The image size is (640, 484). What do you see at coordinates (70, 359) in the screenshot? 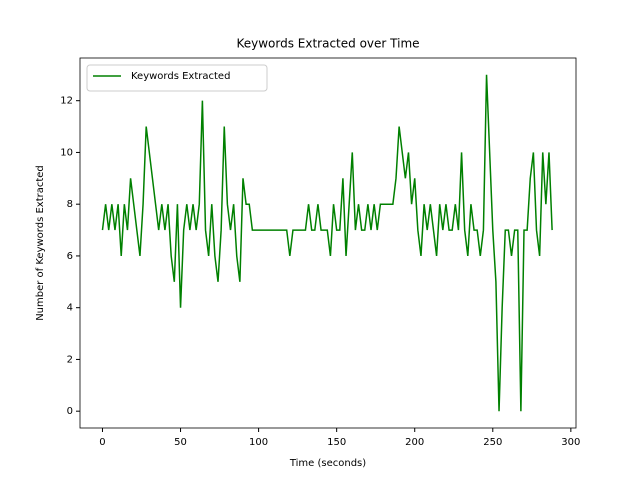
I see `y-tick-label: 2` at bounding box center [70, 359].